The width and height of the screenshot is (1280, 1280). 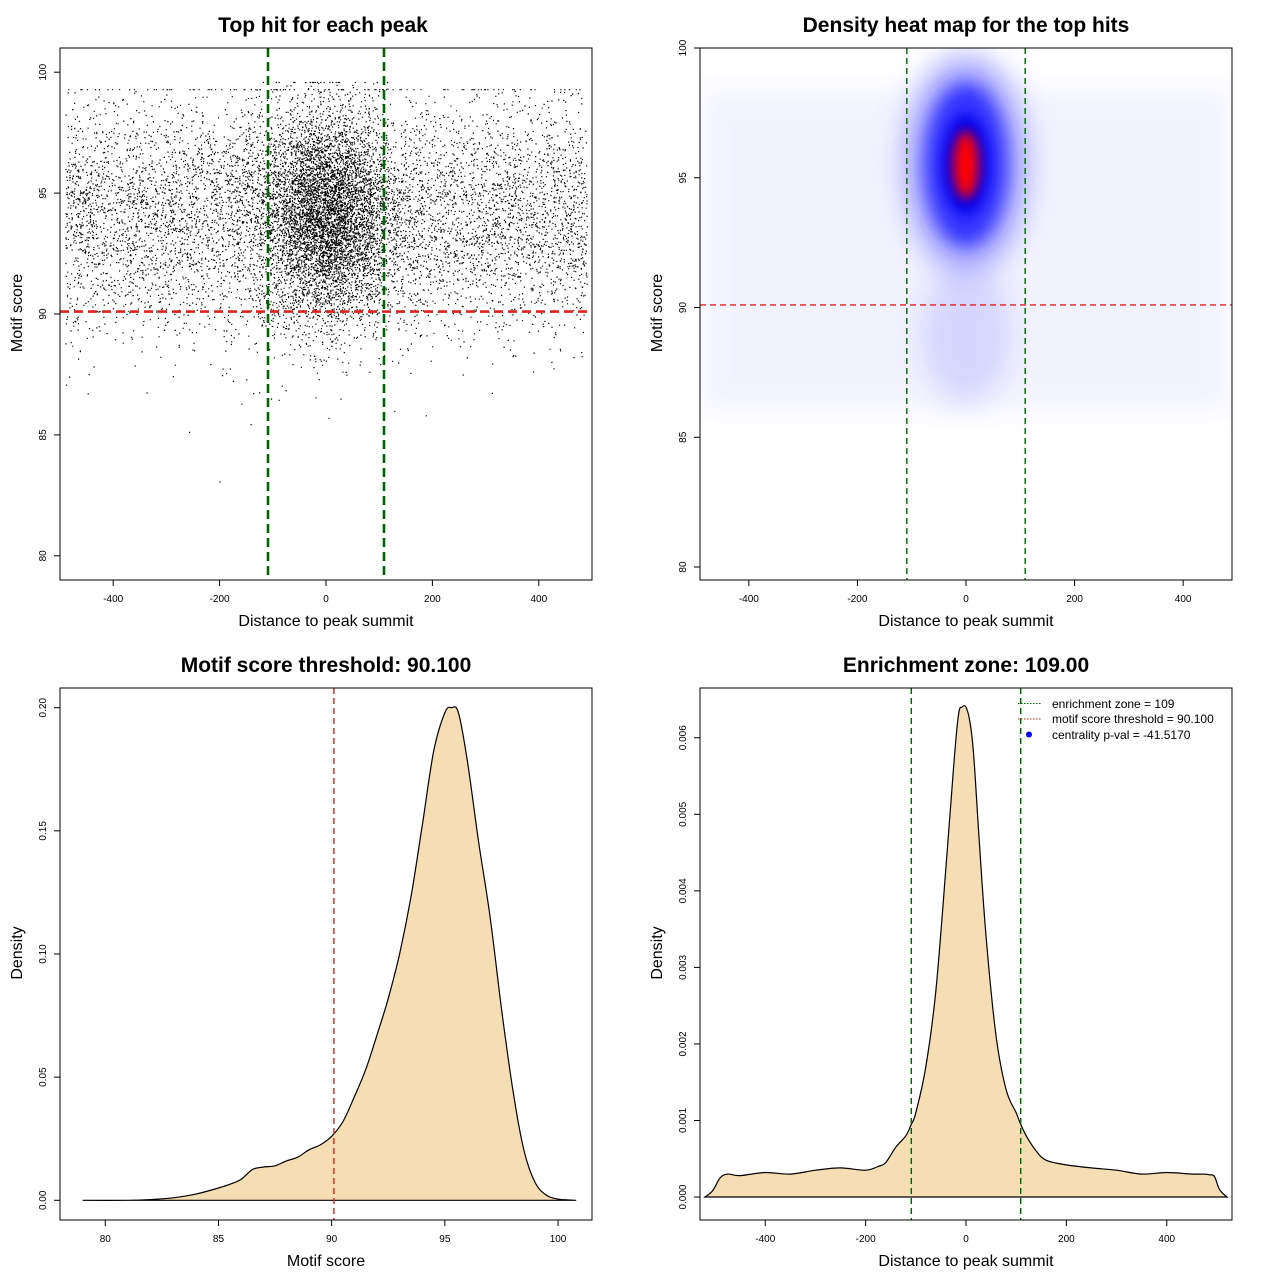 I want to click on distance-density-ylabel: Density, so click(x=657, y=952).